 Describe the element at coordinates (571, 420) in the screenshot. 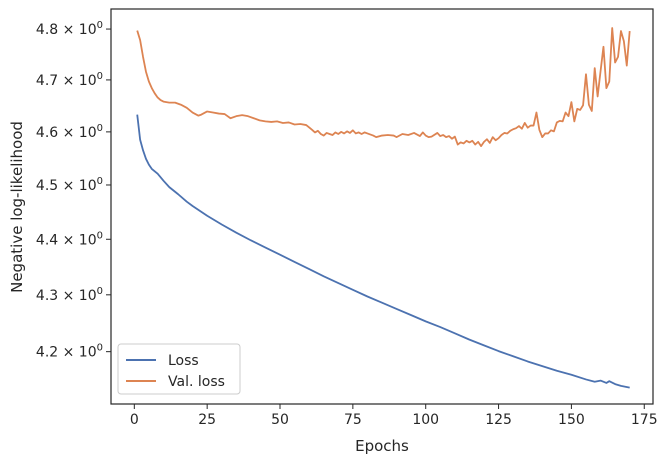

I see `x-tick-label: 150` at that location.